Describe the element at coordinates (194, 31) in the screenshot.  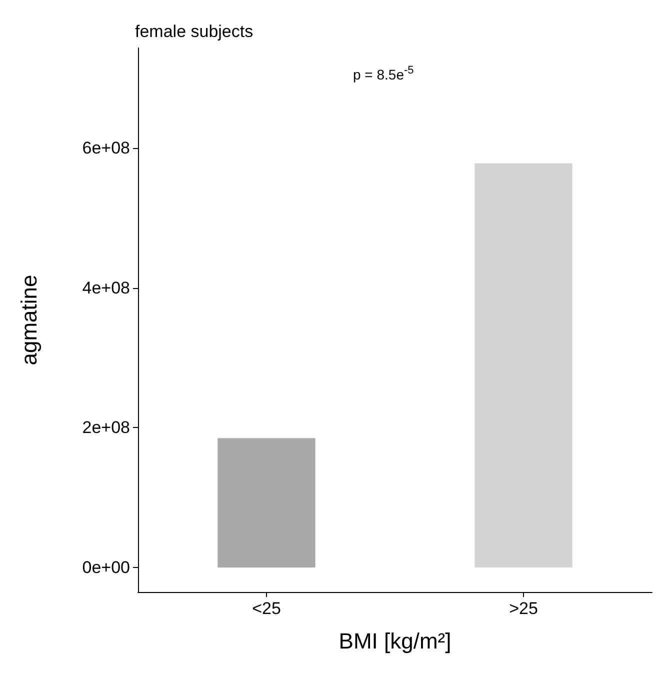
I see `chart-title: female subjects` at that location.